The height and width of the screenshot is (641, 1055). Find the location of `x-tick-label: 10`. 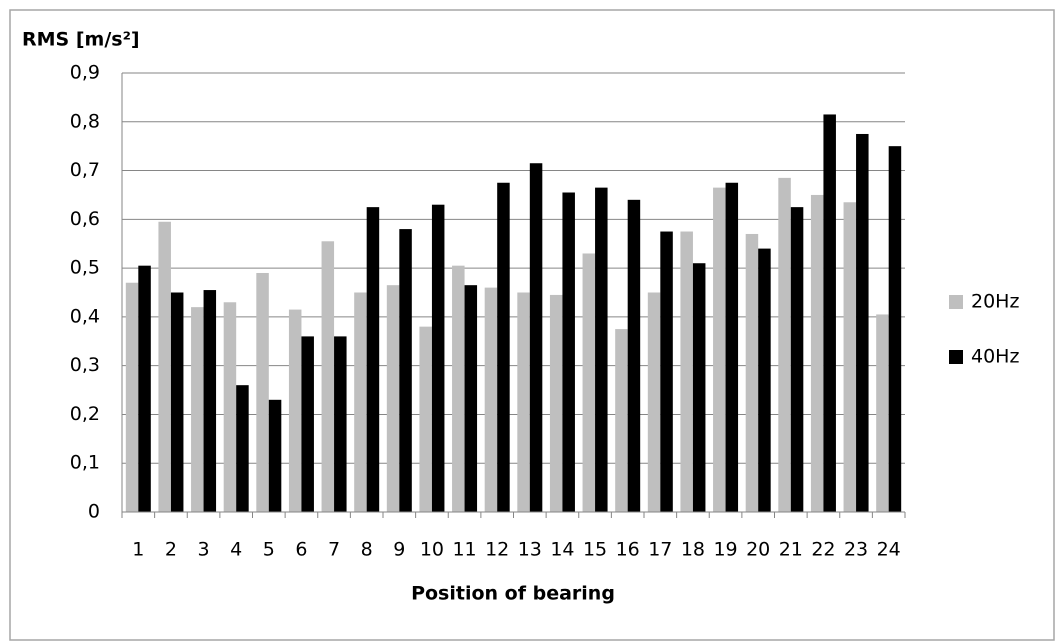

x-tick-label: 10 is located at coordinates (432, 550).